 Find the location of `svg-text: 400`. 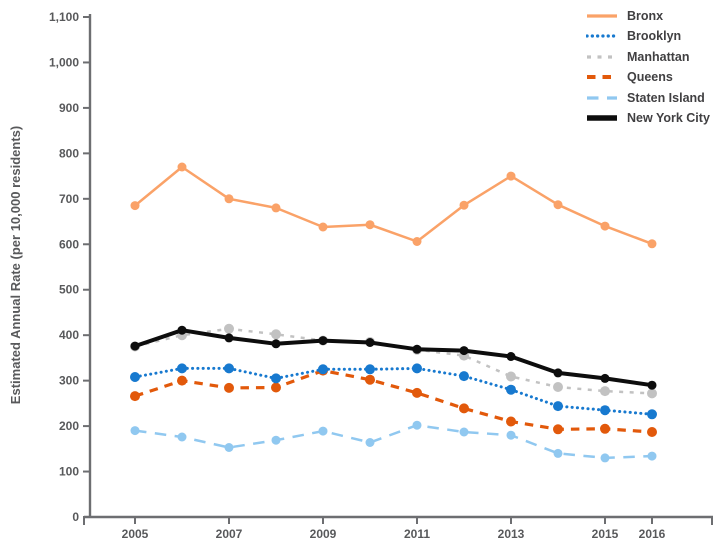

svg-text: 400 is located at coordinates (69, 335).